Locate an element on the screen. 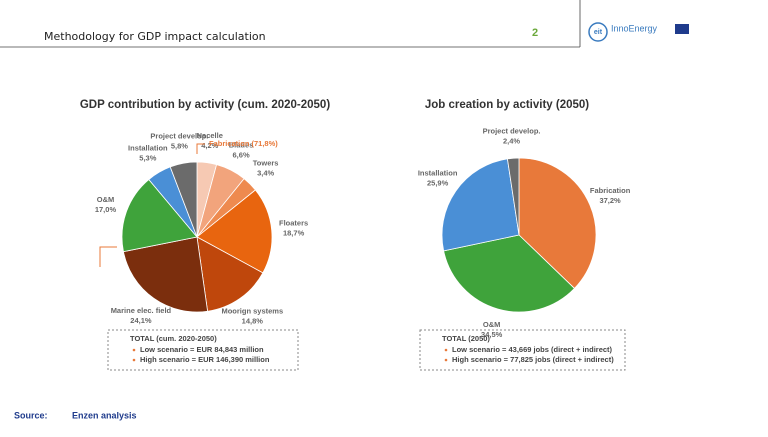 The width and height of the screenshot is (768, 437). slice-label: Blades is located at coordinates (241, 145).